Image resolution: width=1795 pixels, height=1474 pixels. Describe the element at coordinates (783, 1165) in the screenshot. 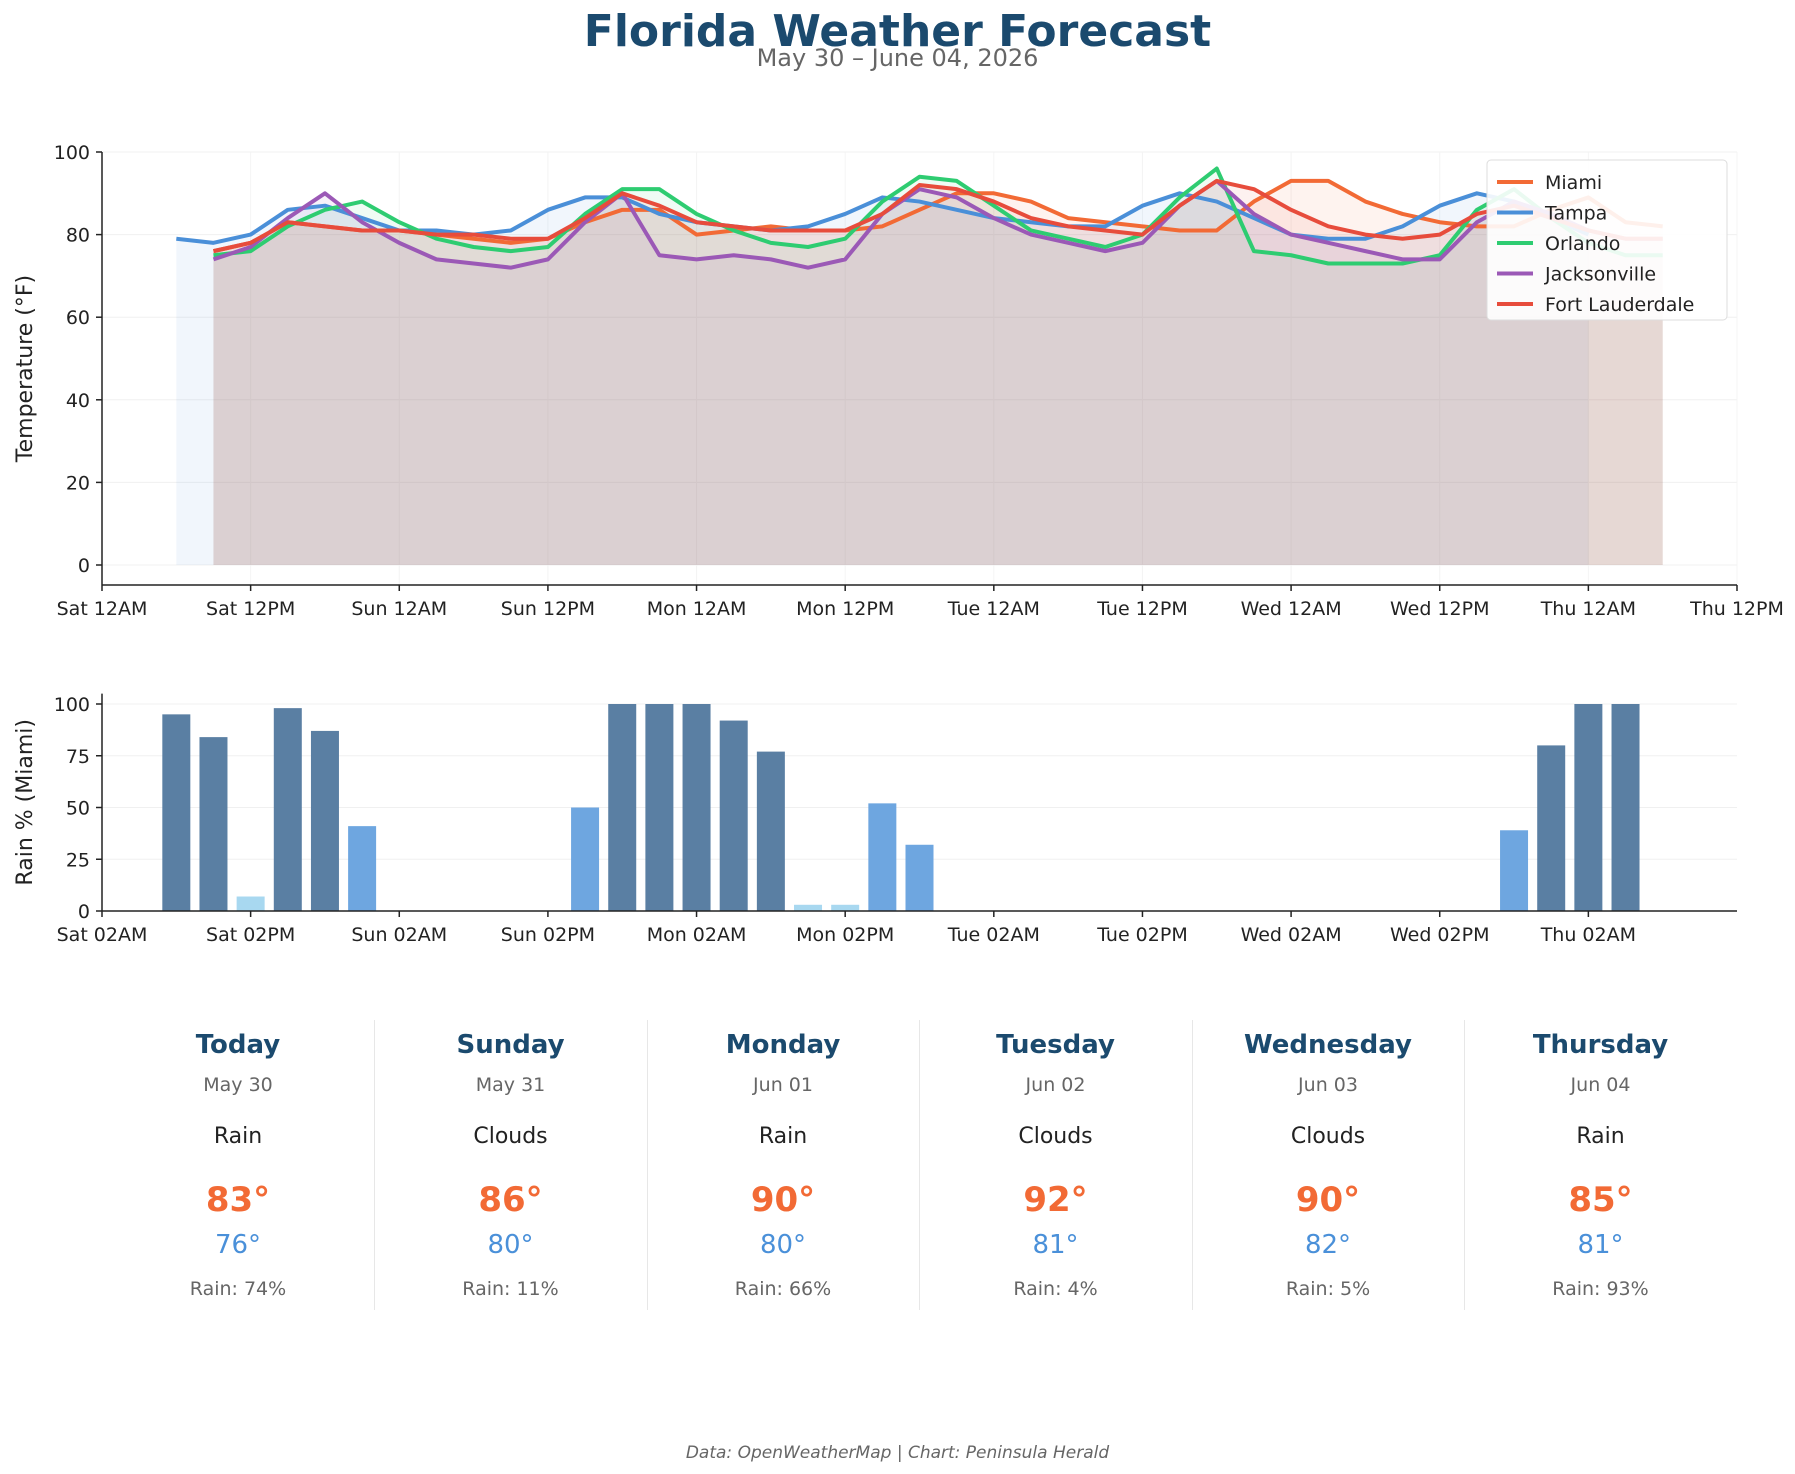

I see `day-card-monday: Monday Jun 01 Rain 90° 80° Rain: 66%` at that location.